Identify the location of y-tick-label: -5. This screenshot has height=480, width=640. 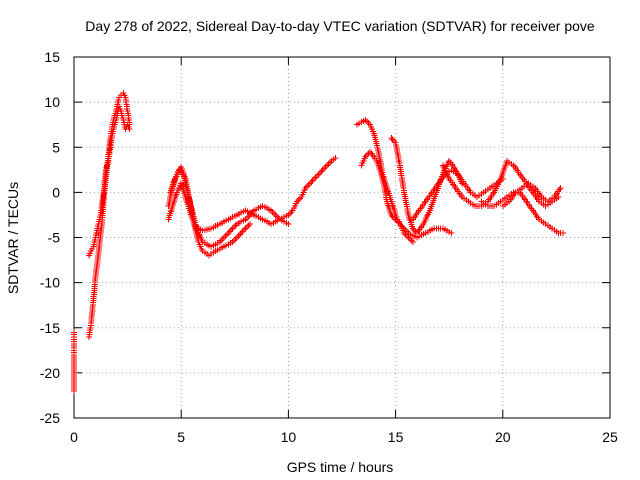
(54, 238).